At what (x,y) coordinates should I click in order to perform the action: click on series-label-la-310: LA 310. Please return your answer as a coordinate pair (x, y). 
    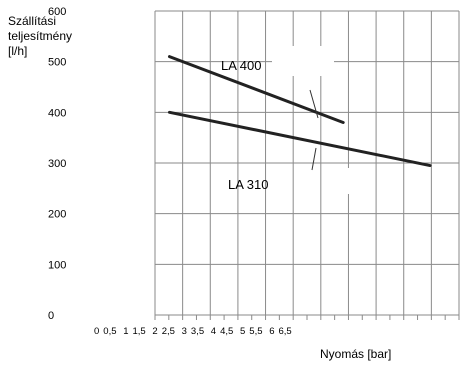
    Looking at the image, I should click on (248, 184).